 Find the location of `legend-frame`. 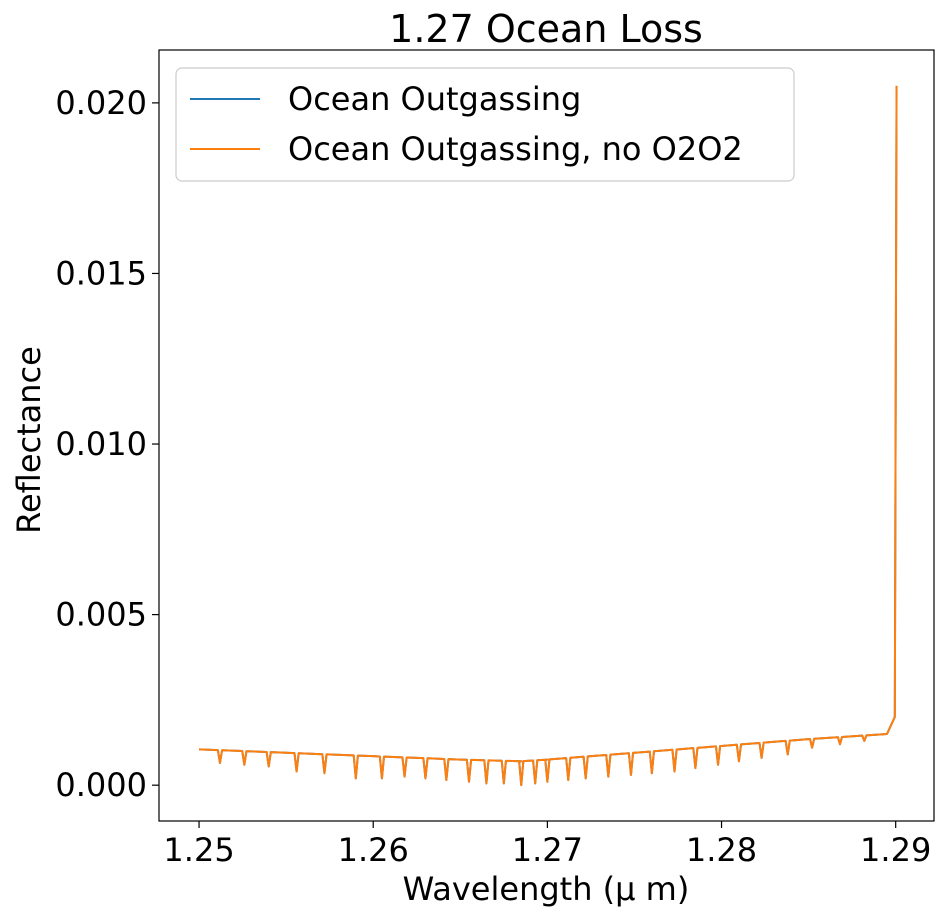

legend-frame is located at coordinates (485, 124).